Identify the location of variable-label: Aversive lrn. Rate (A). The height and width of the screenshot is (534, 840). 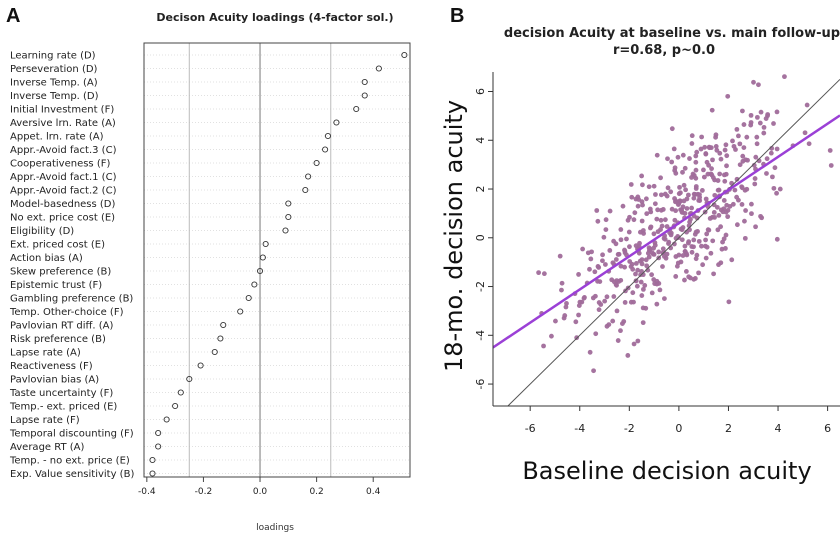
(63, 123).